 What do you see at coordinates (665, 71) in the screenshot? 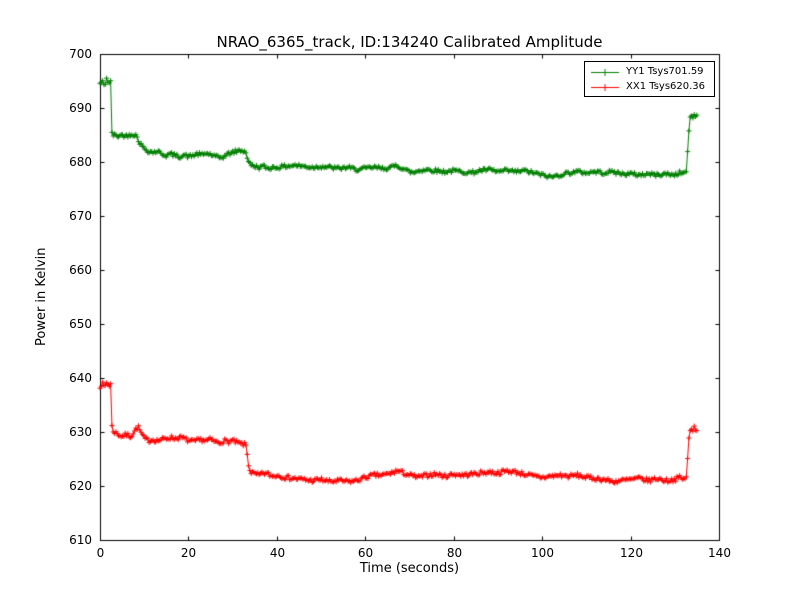
I see `legend-label-yy1: YY1 Tsys701.59` at bounding box center [665, 71].